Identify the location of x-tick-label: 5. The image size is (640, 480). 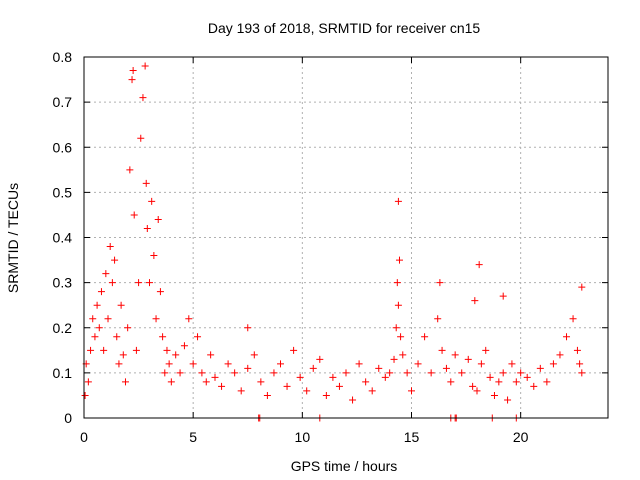
(193, 437).